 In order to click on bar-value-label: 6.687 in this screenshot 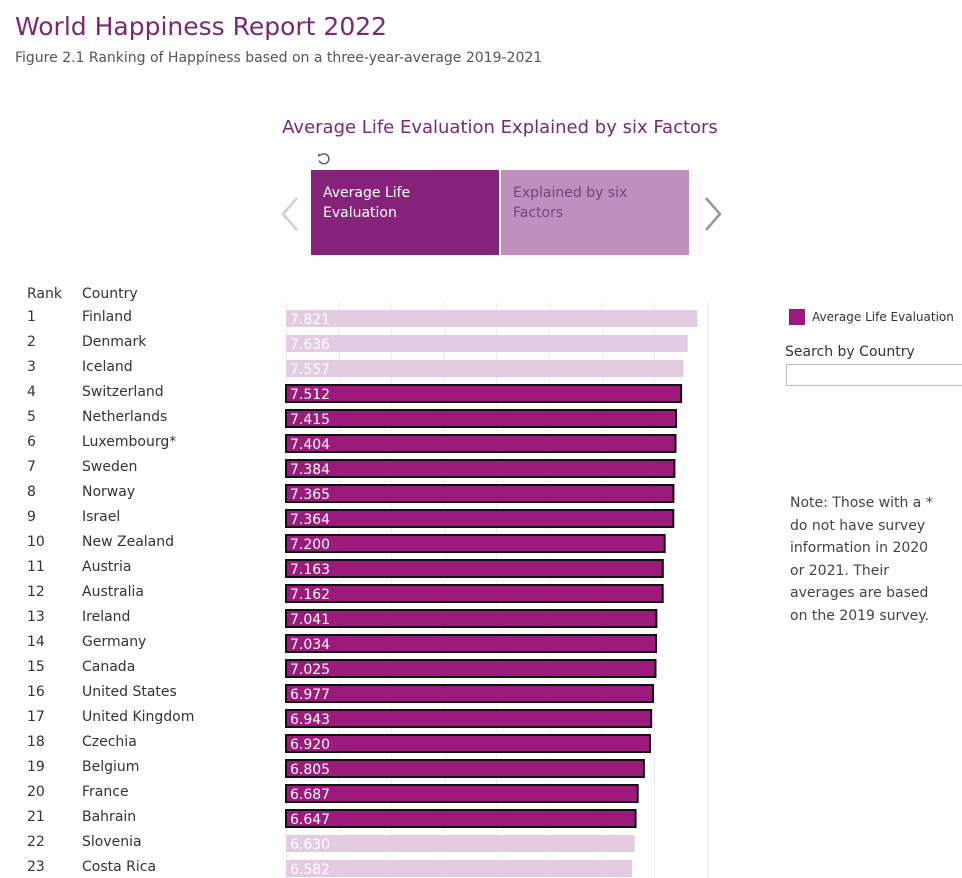, I will do `click(310, 795)`.